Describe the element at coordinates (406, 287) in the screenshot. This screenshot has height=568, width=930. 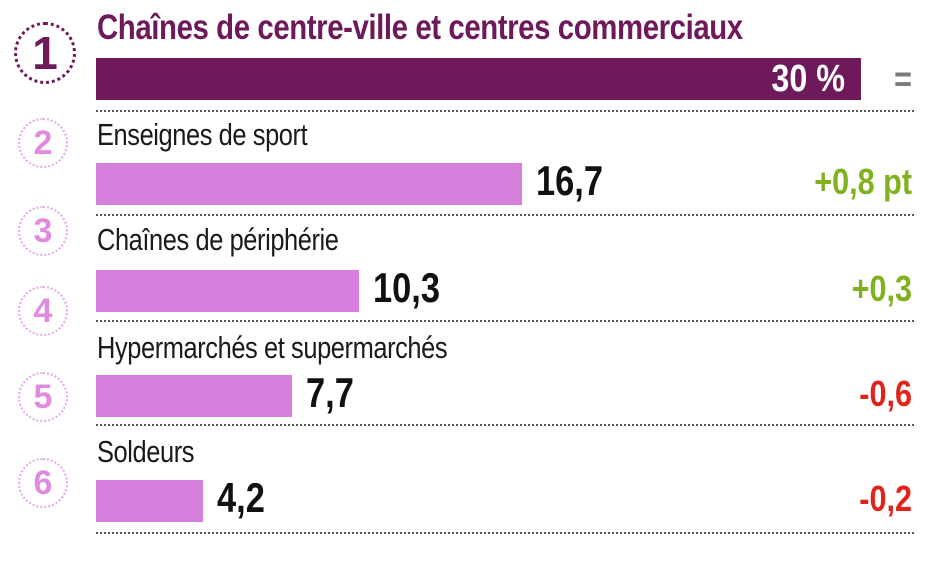
I see `value-label: 10,3` at that location.